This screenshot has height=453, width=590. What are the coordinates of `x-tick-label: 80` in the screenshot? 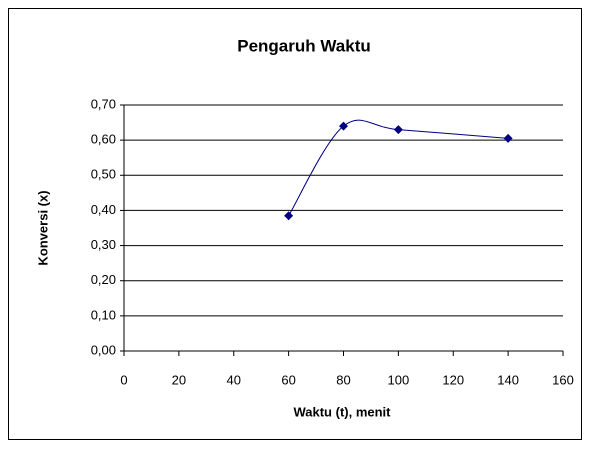 It's located at (343, 379).